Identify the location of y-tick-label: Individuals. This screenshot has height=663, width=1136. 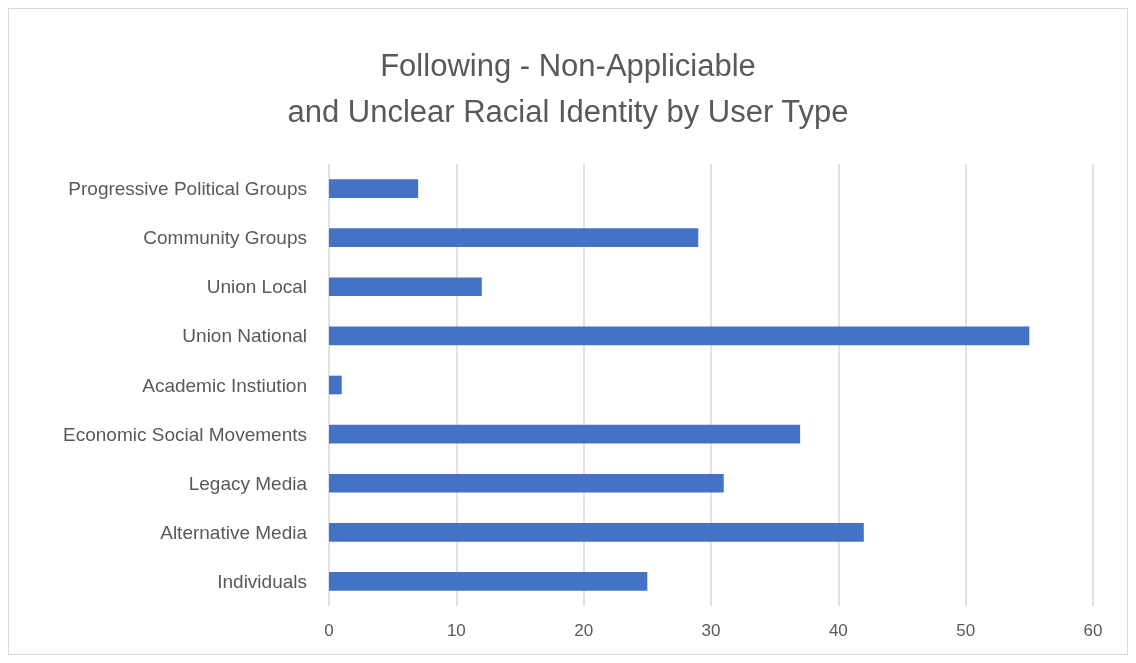
(262, 581).